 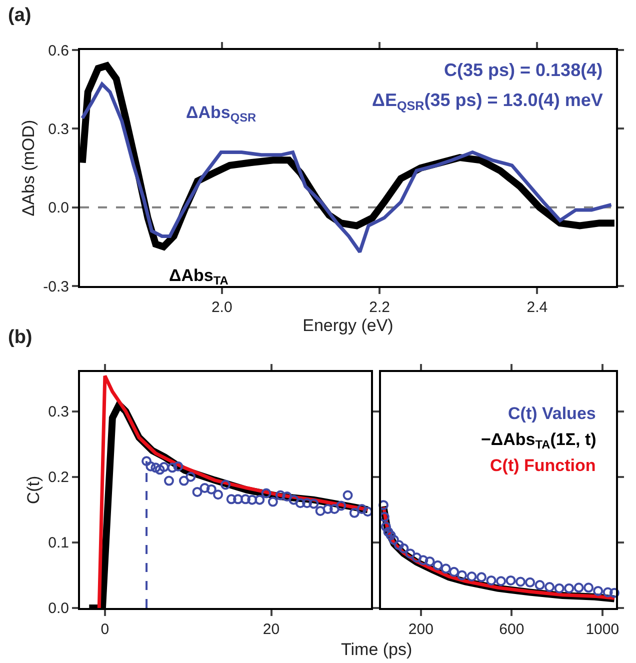 What do you see at coordinates (199, 277) in the screenshot?
I see `series-label: ΔAbs$_{TA}$` at bounding box center [199, 277].